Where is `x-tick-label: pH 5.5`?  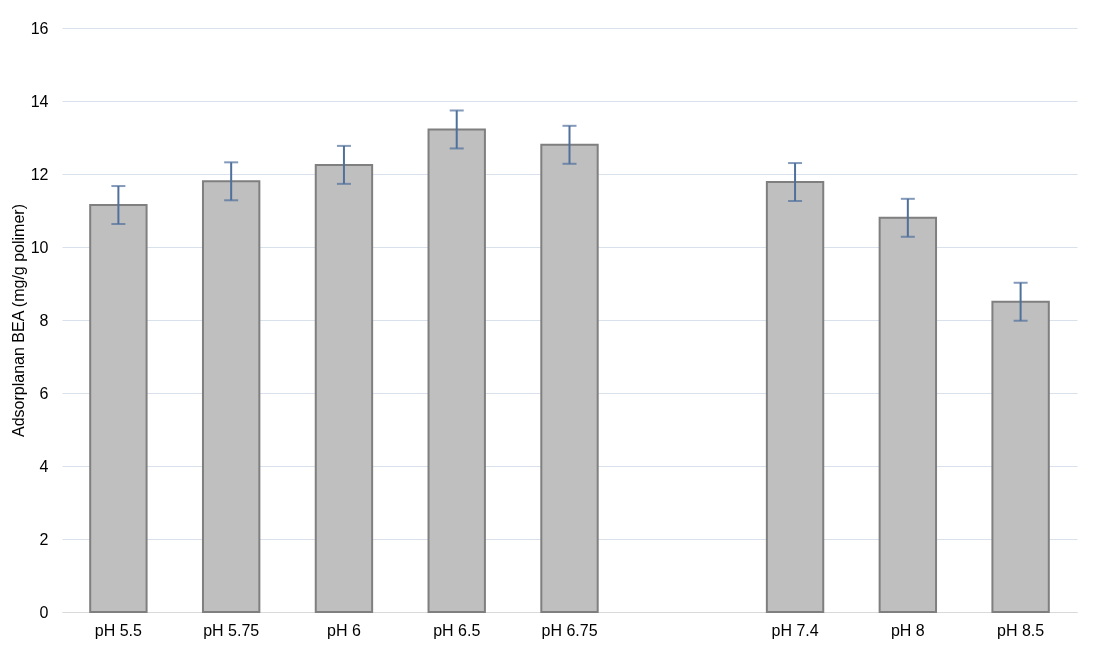
x-tick-label: pH 5.5 is located at coordinates (118, 630).